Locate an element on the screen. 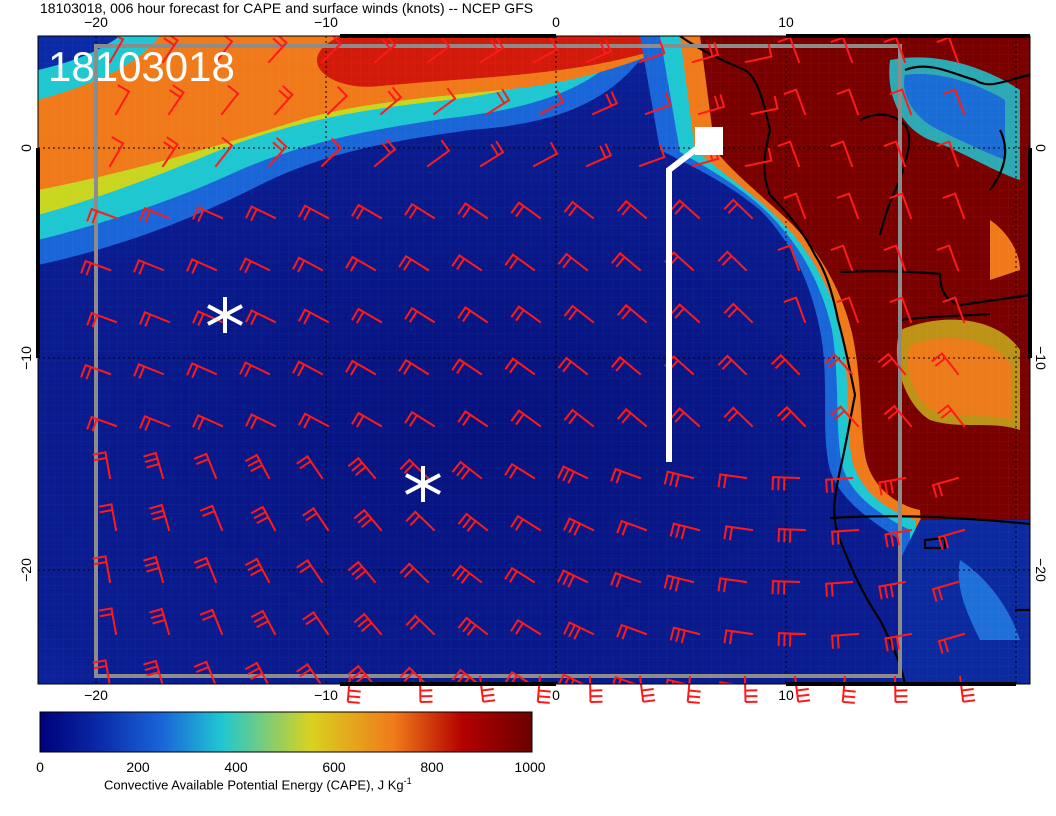 The image size is (1056, 816). lat-tick-left-2: −10 is located at coordinates (26, 358).